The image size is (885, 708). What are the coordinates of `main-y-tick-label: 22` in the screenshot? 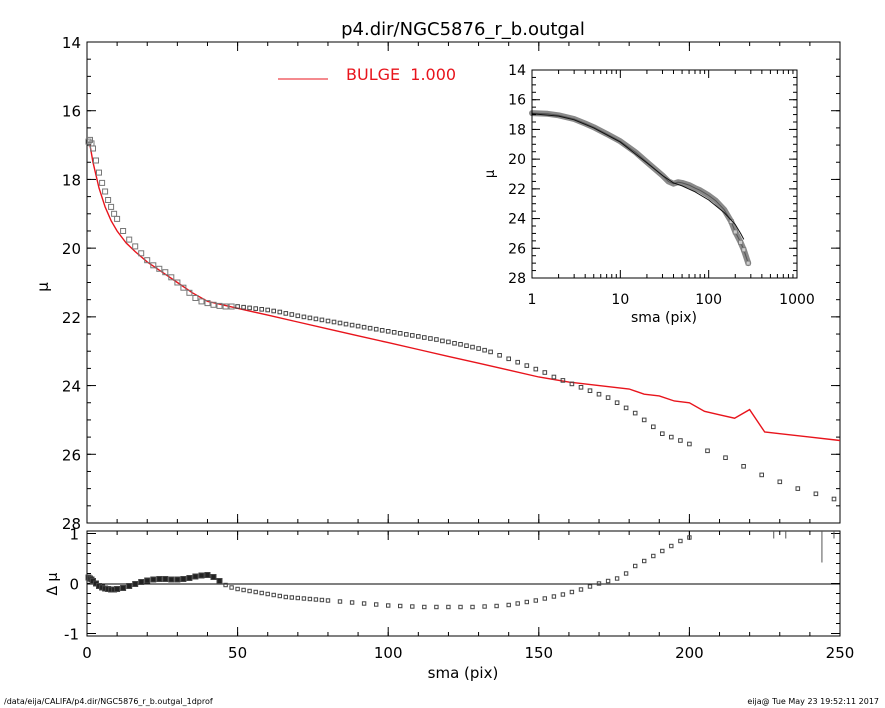 It's located at (71, 318).